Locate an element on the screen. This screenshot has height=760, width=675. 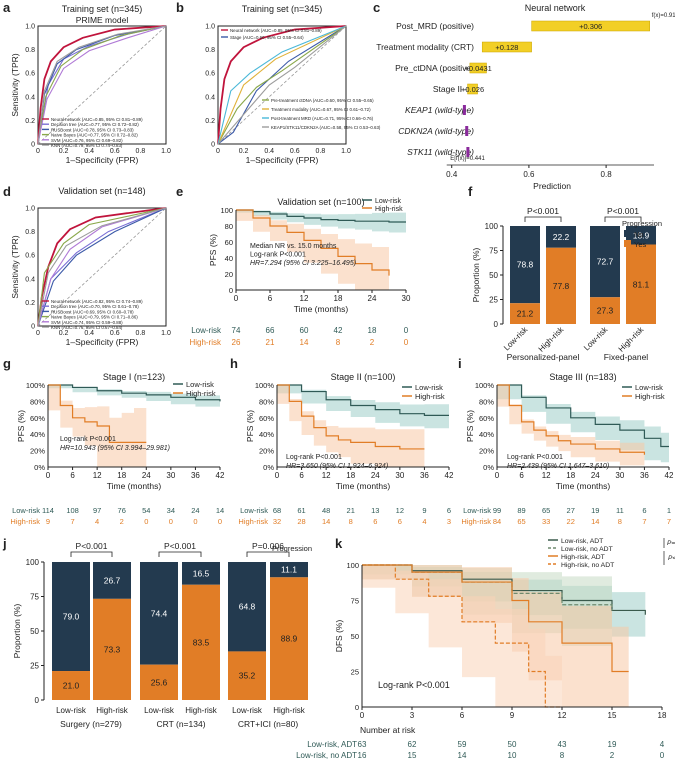
risk-count: 16 is located at coordinates (362, 755).